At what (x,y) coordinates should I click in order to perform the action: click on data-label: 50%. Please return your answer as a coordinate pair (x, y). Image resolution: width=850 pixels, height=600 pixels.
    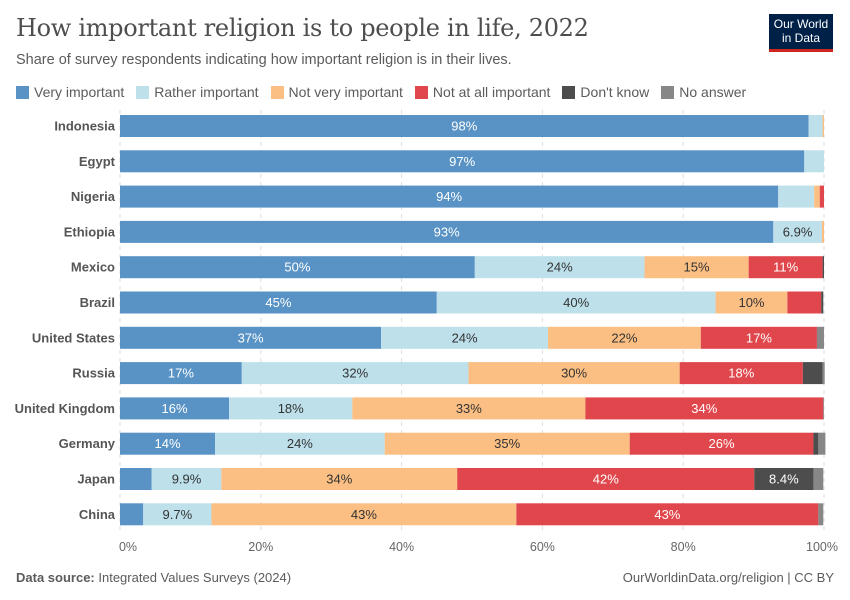
    Looking at the image, I should click on (297, 267).